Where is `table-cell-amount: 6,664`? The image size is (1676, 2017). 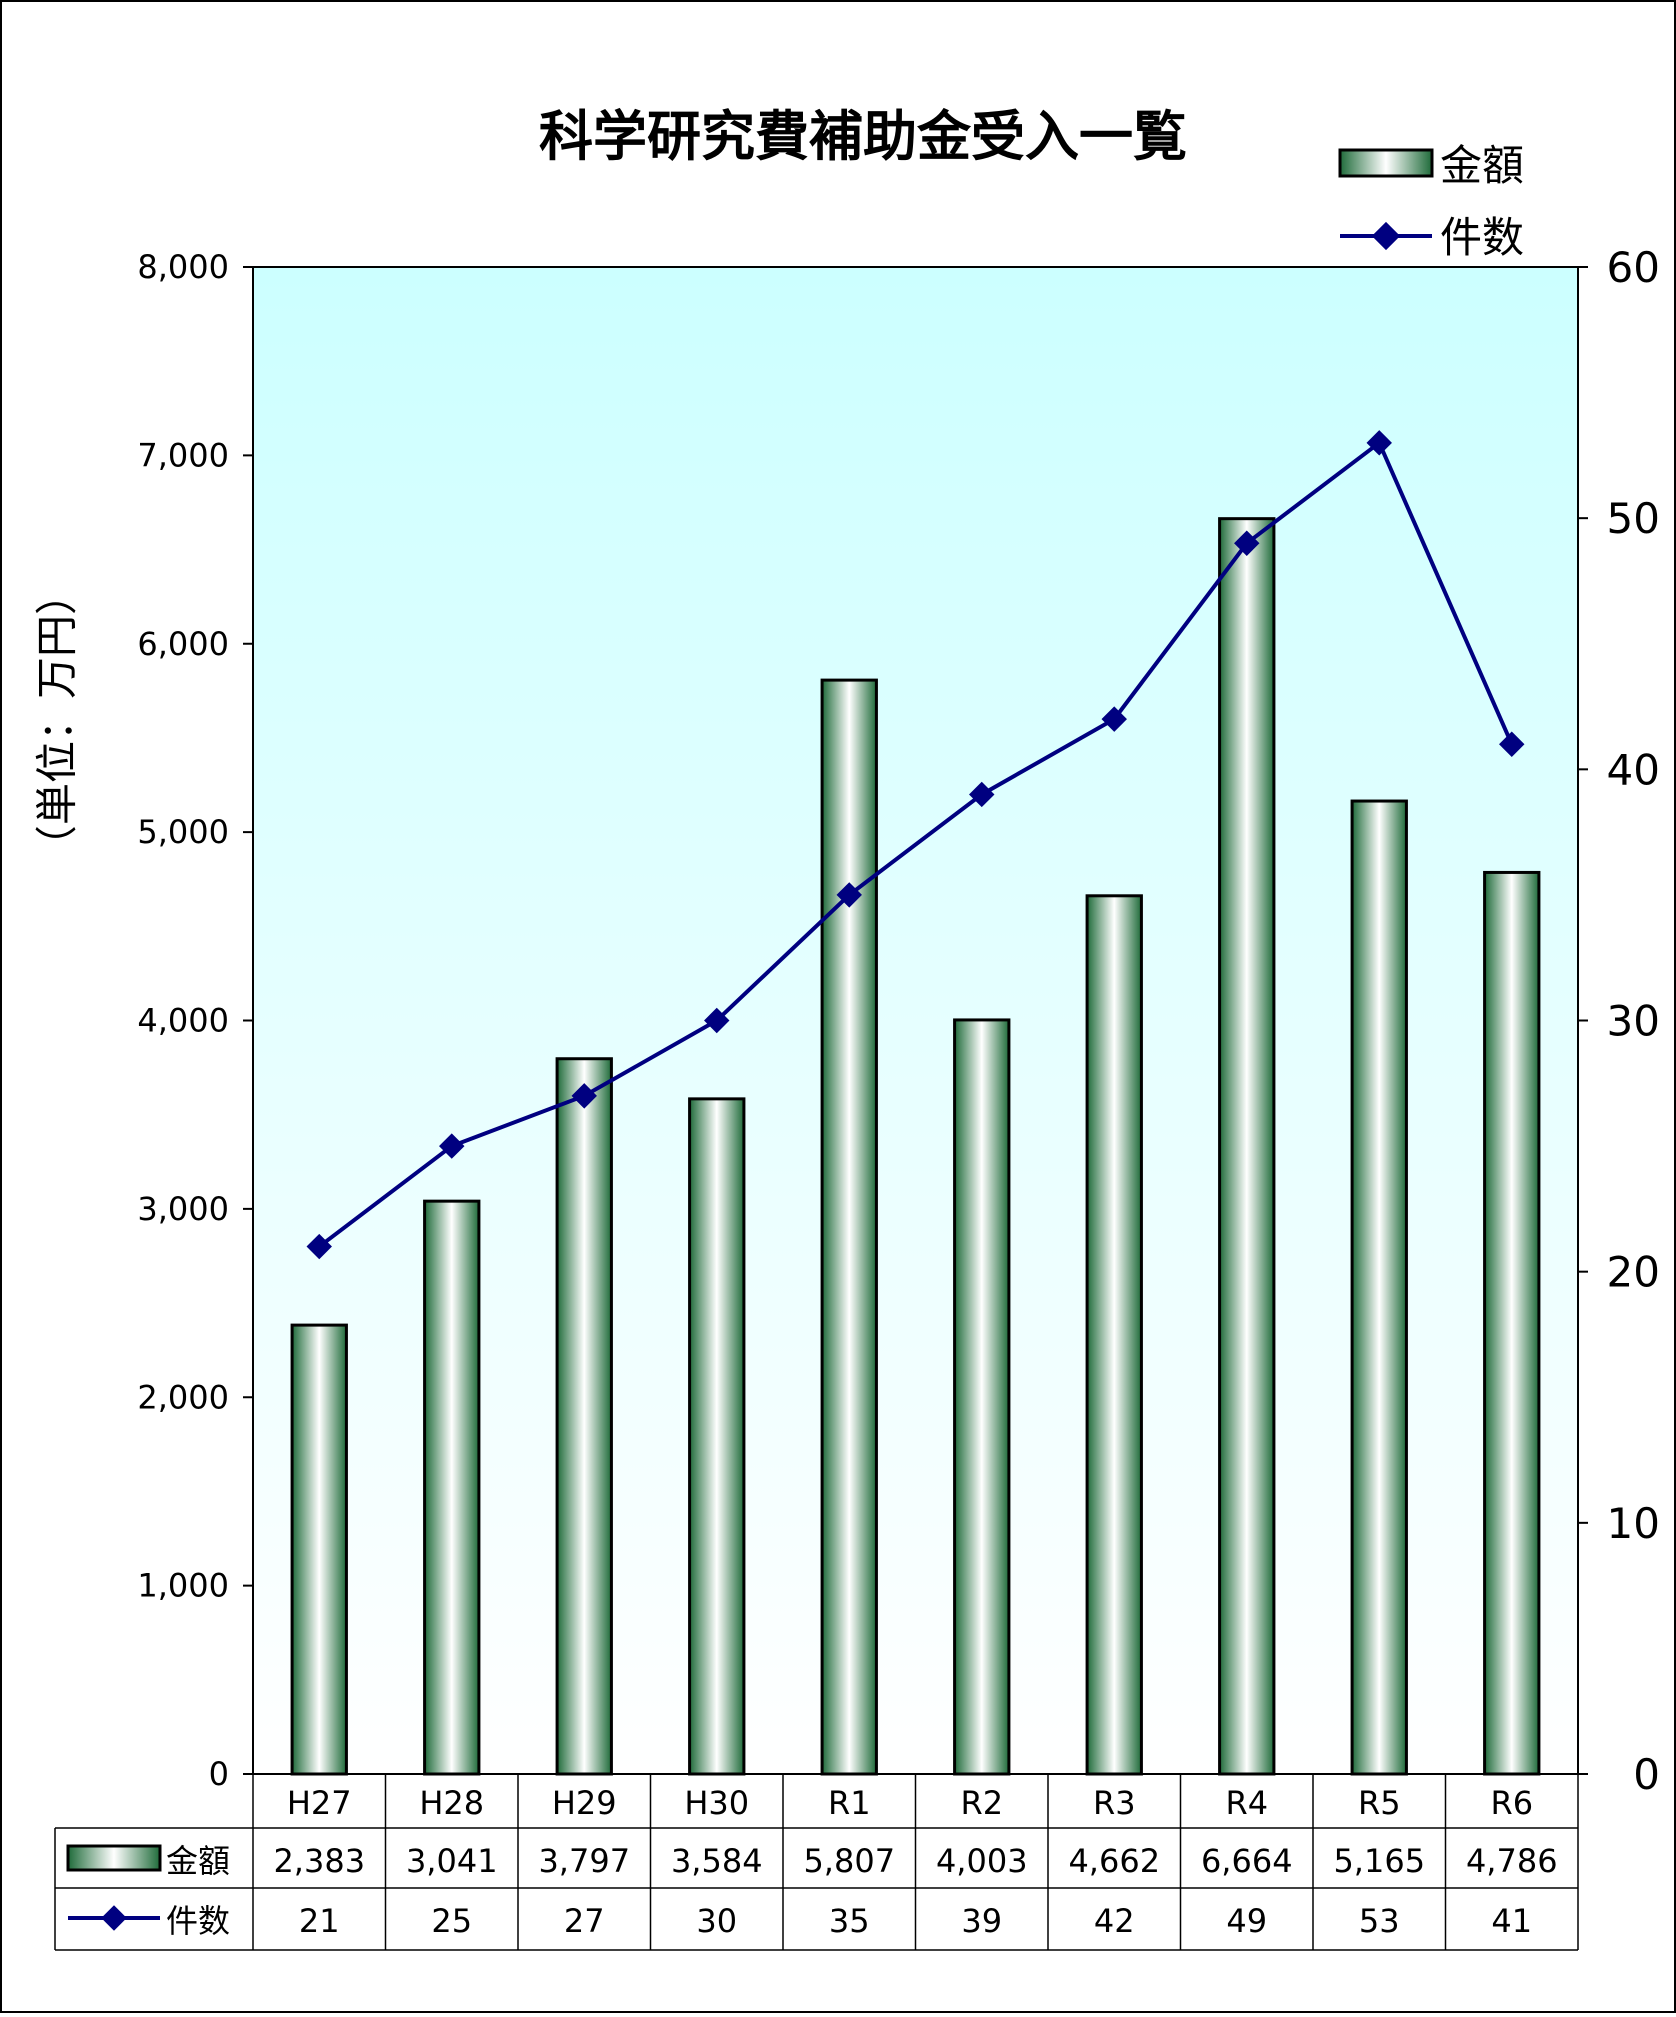 table-cell-amount: 6,664 is located at coordinates (1247, 1861).